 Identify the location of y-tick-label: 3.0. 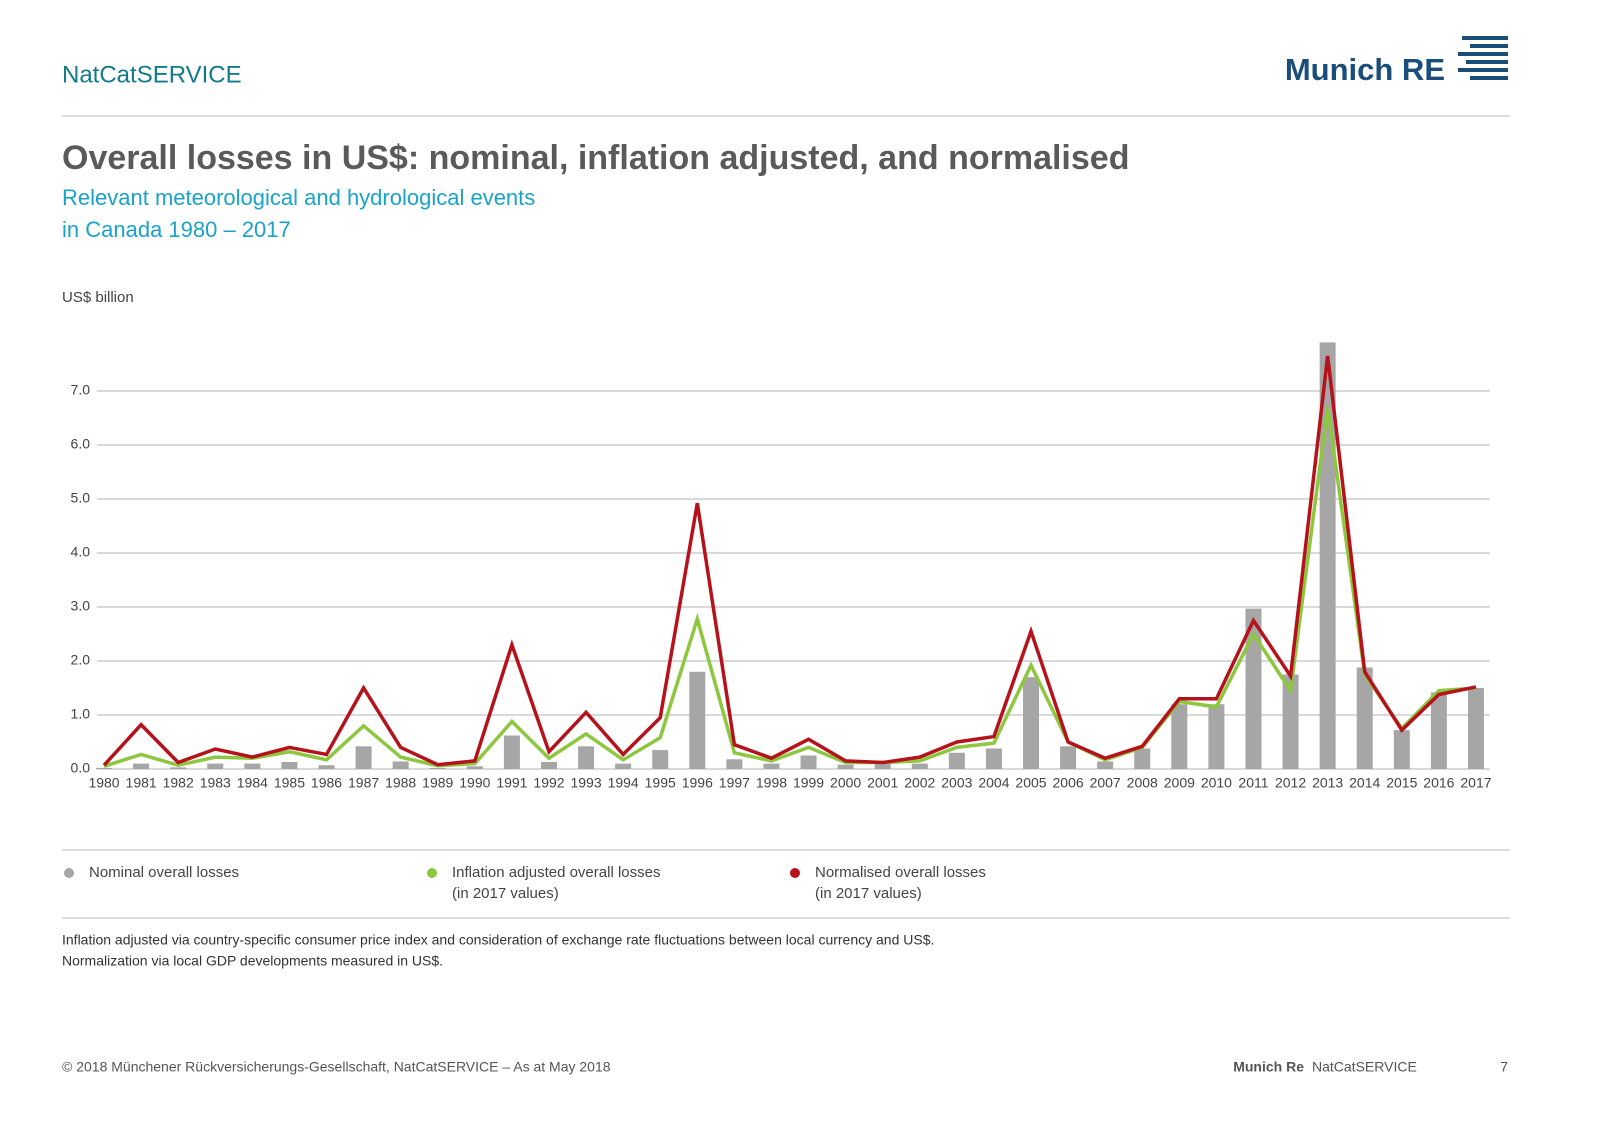
(81, 606).